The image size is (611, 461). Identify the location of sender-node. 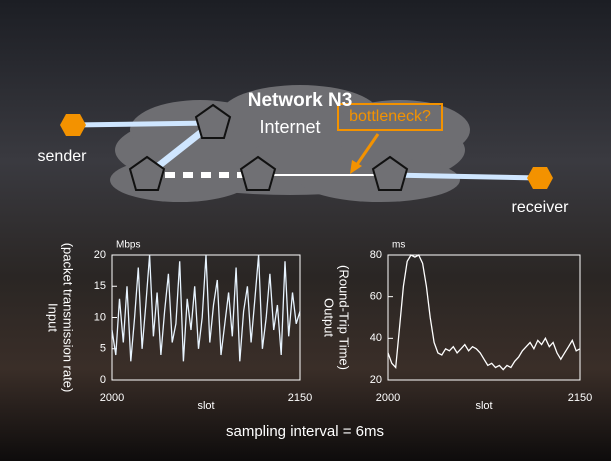
(73, 125).